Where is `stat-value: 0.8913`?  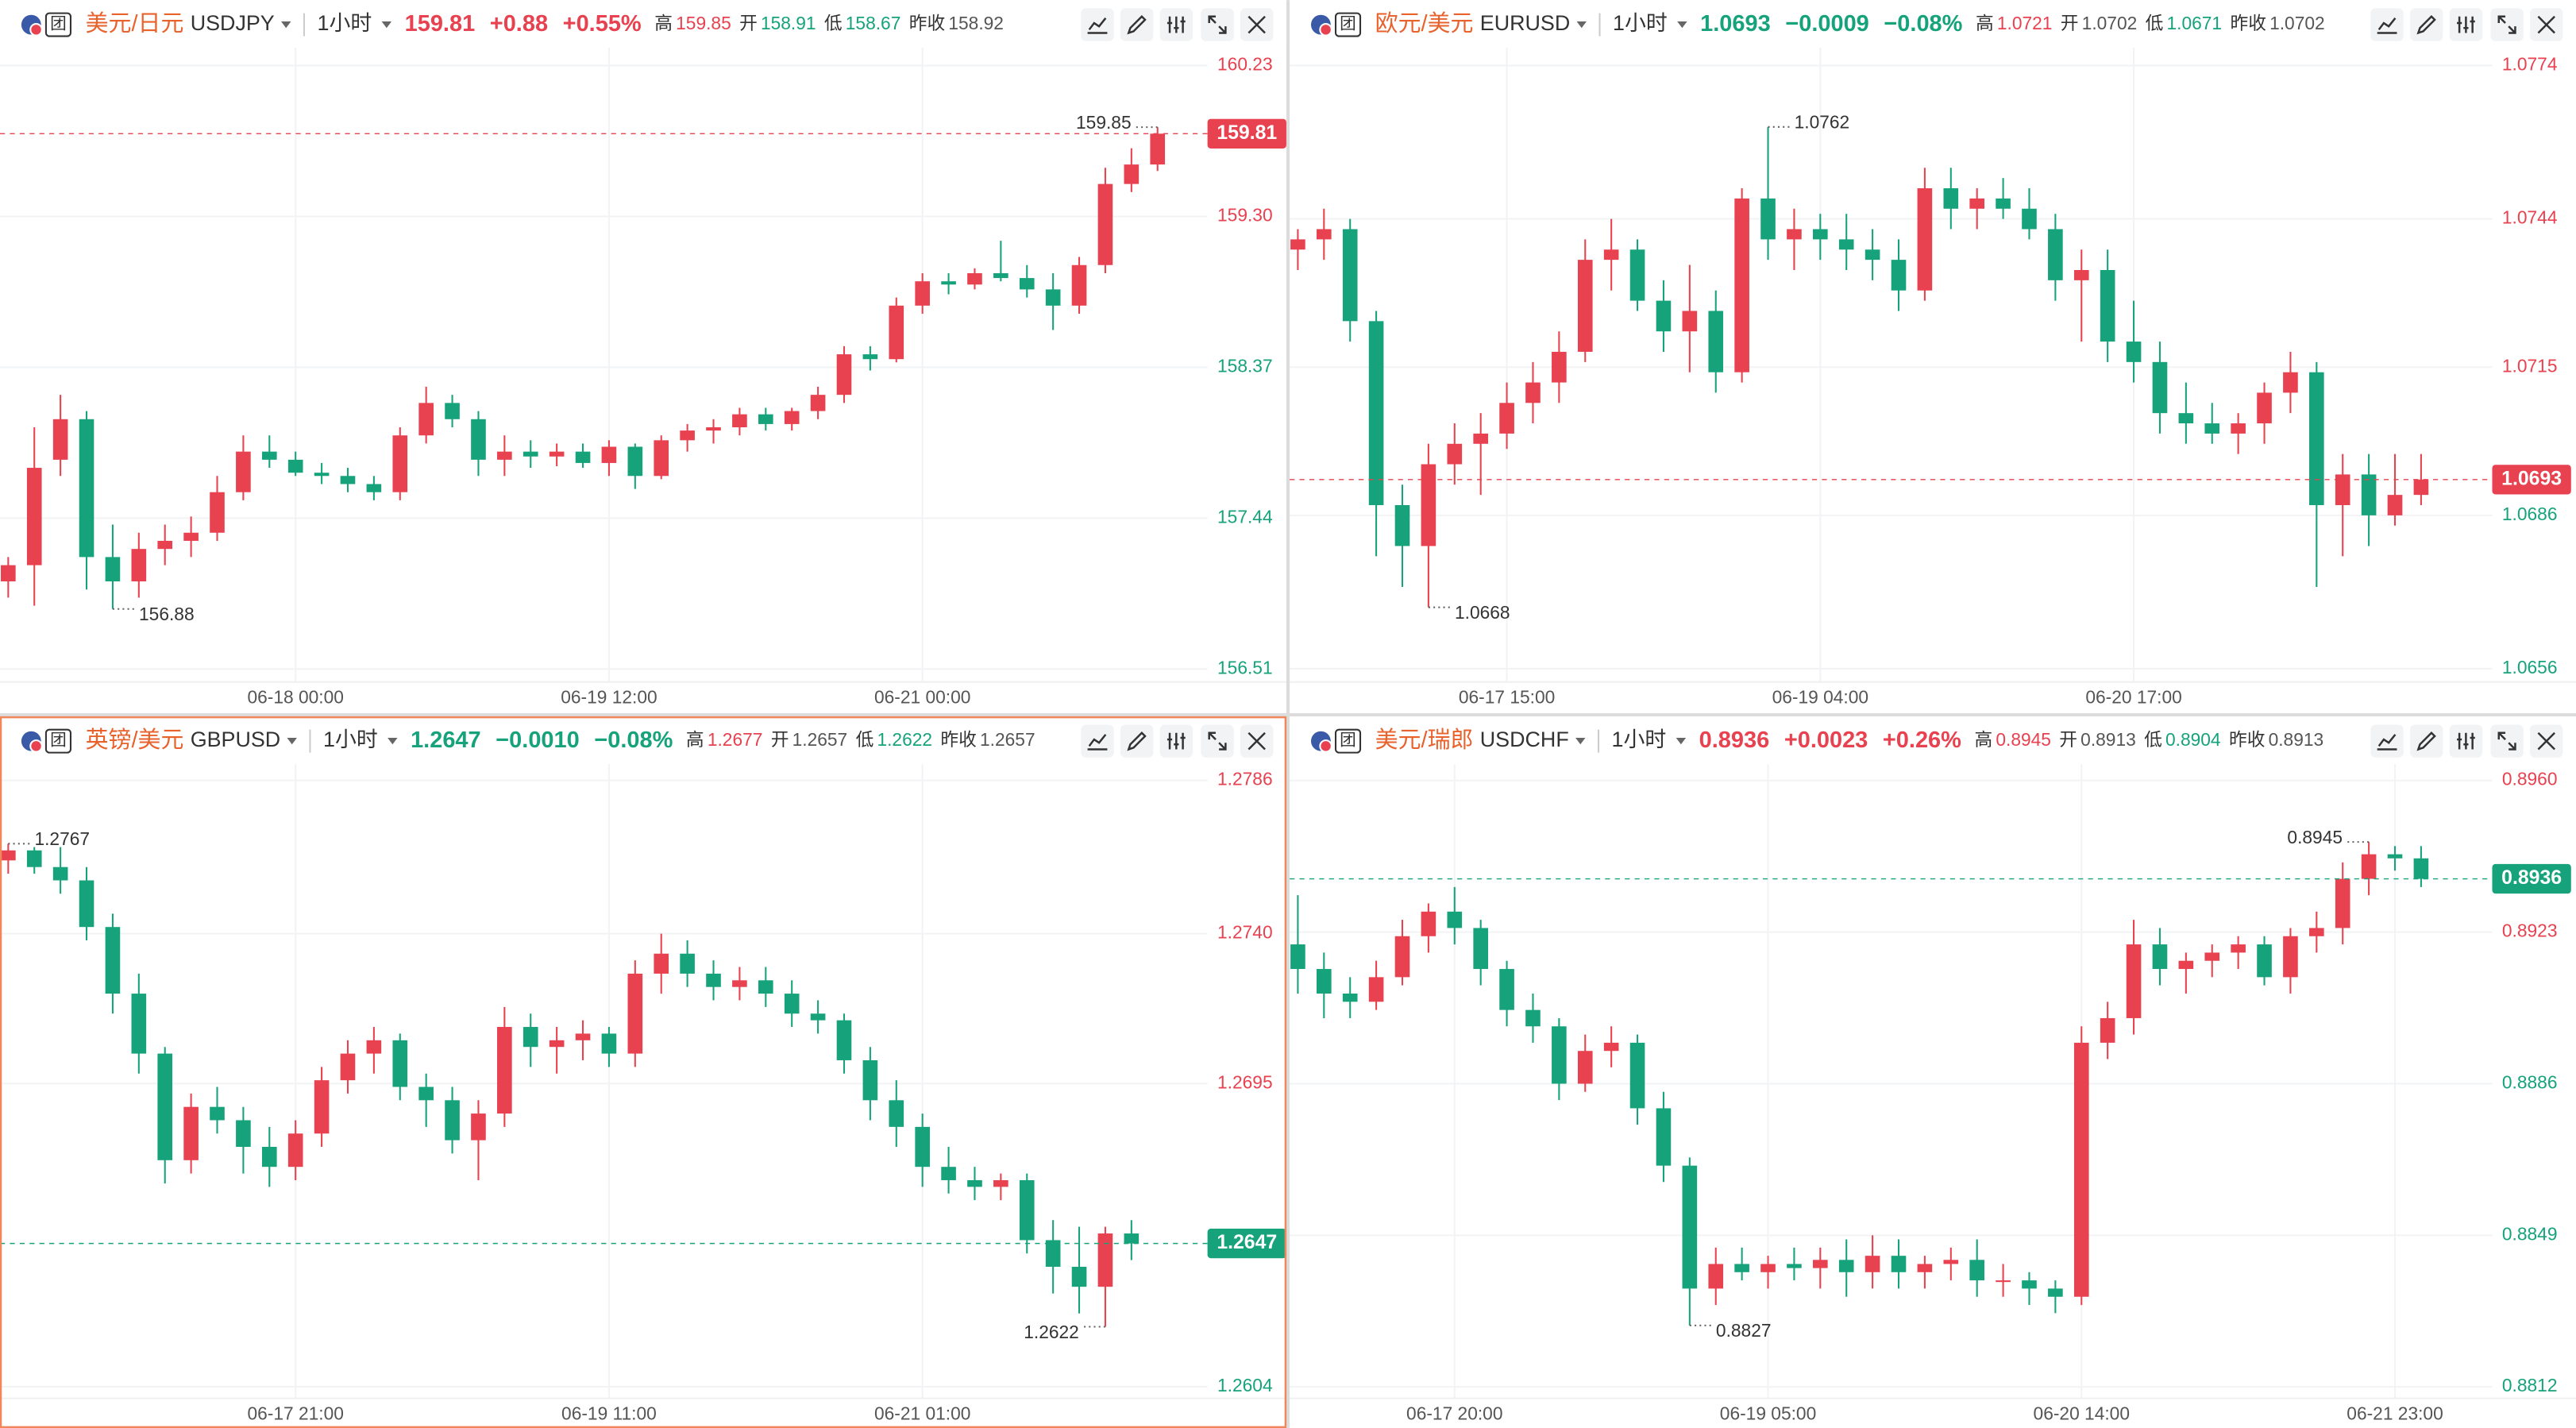 stat-value: 0.8913 is located at coordinates (2296, 739).